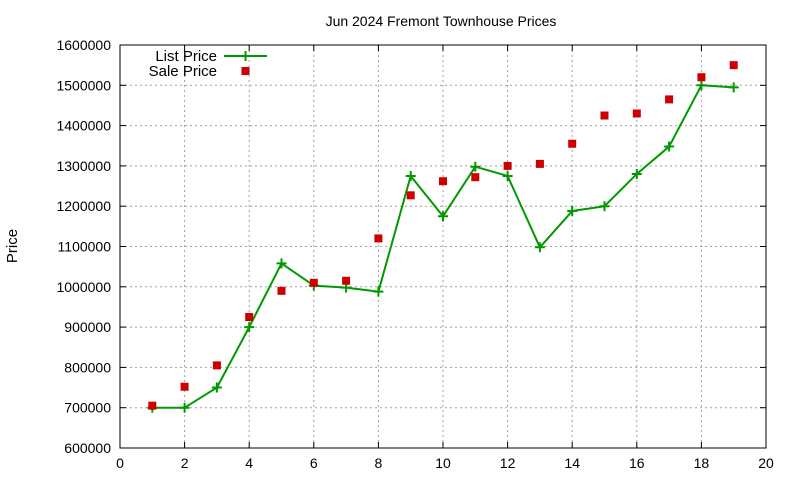 The width and height of the screenshot is (800, 480). Describe the element at coordinates (245, 71) in the screenshot. I see `legend-sample-sale-price-marker` at that location.